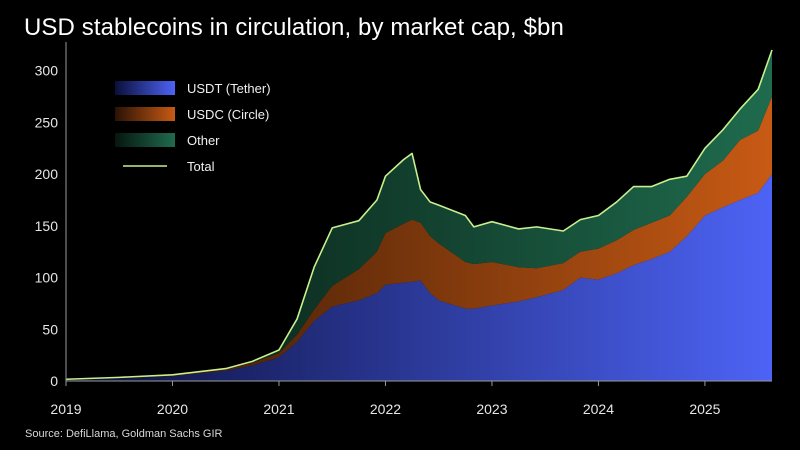  What do you see at coordinates (47, 71) in the screenshot?
I see `y-tick-label: 300` at bounding box center [47, 71].